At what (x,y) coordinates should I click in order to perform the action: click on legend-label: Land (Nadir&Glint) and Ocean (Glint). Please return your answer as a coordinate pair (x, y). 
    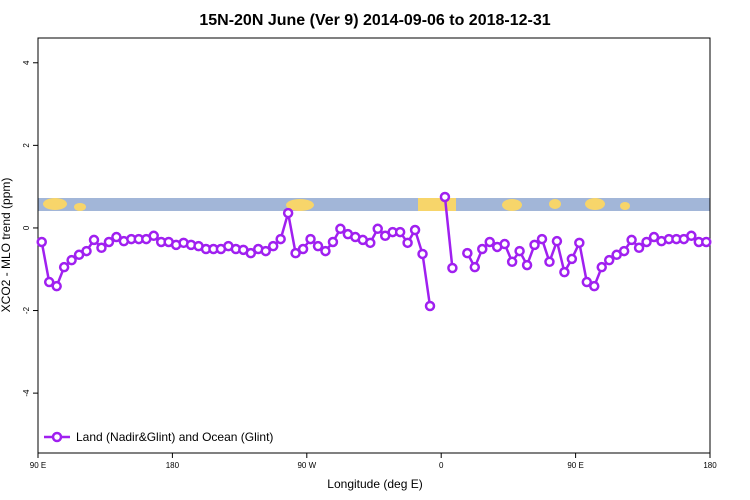
    Looking at the image, I should click on (174, 437).